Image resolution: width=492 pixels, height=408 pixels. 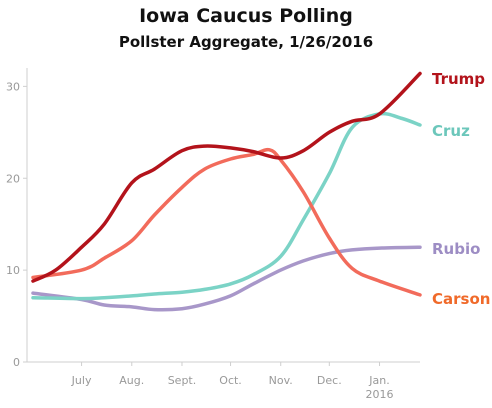 I want to click on series-label-carson: Carson, so click(x=461, y=299).